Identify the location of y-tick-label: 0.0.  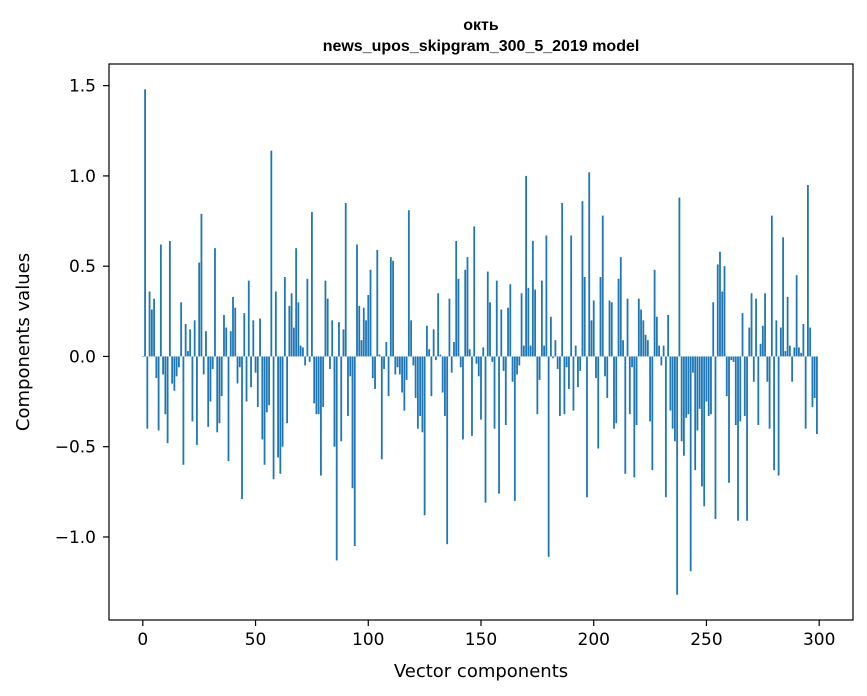
(82, 357).